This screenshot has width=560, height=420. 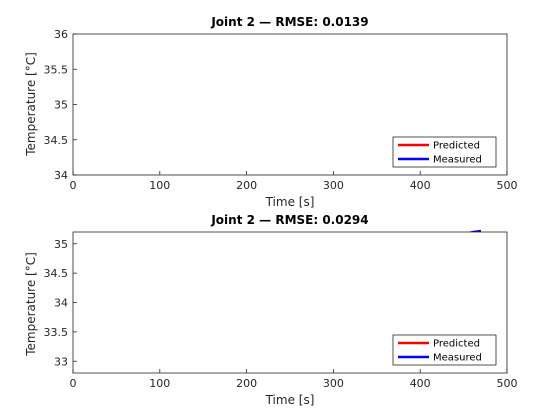 I want to click on bottom-chart-y-tick-label: 33, so click(x=61, y=361).